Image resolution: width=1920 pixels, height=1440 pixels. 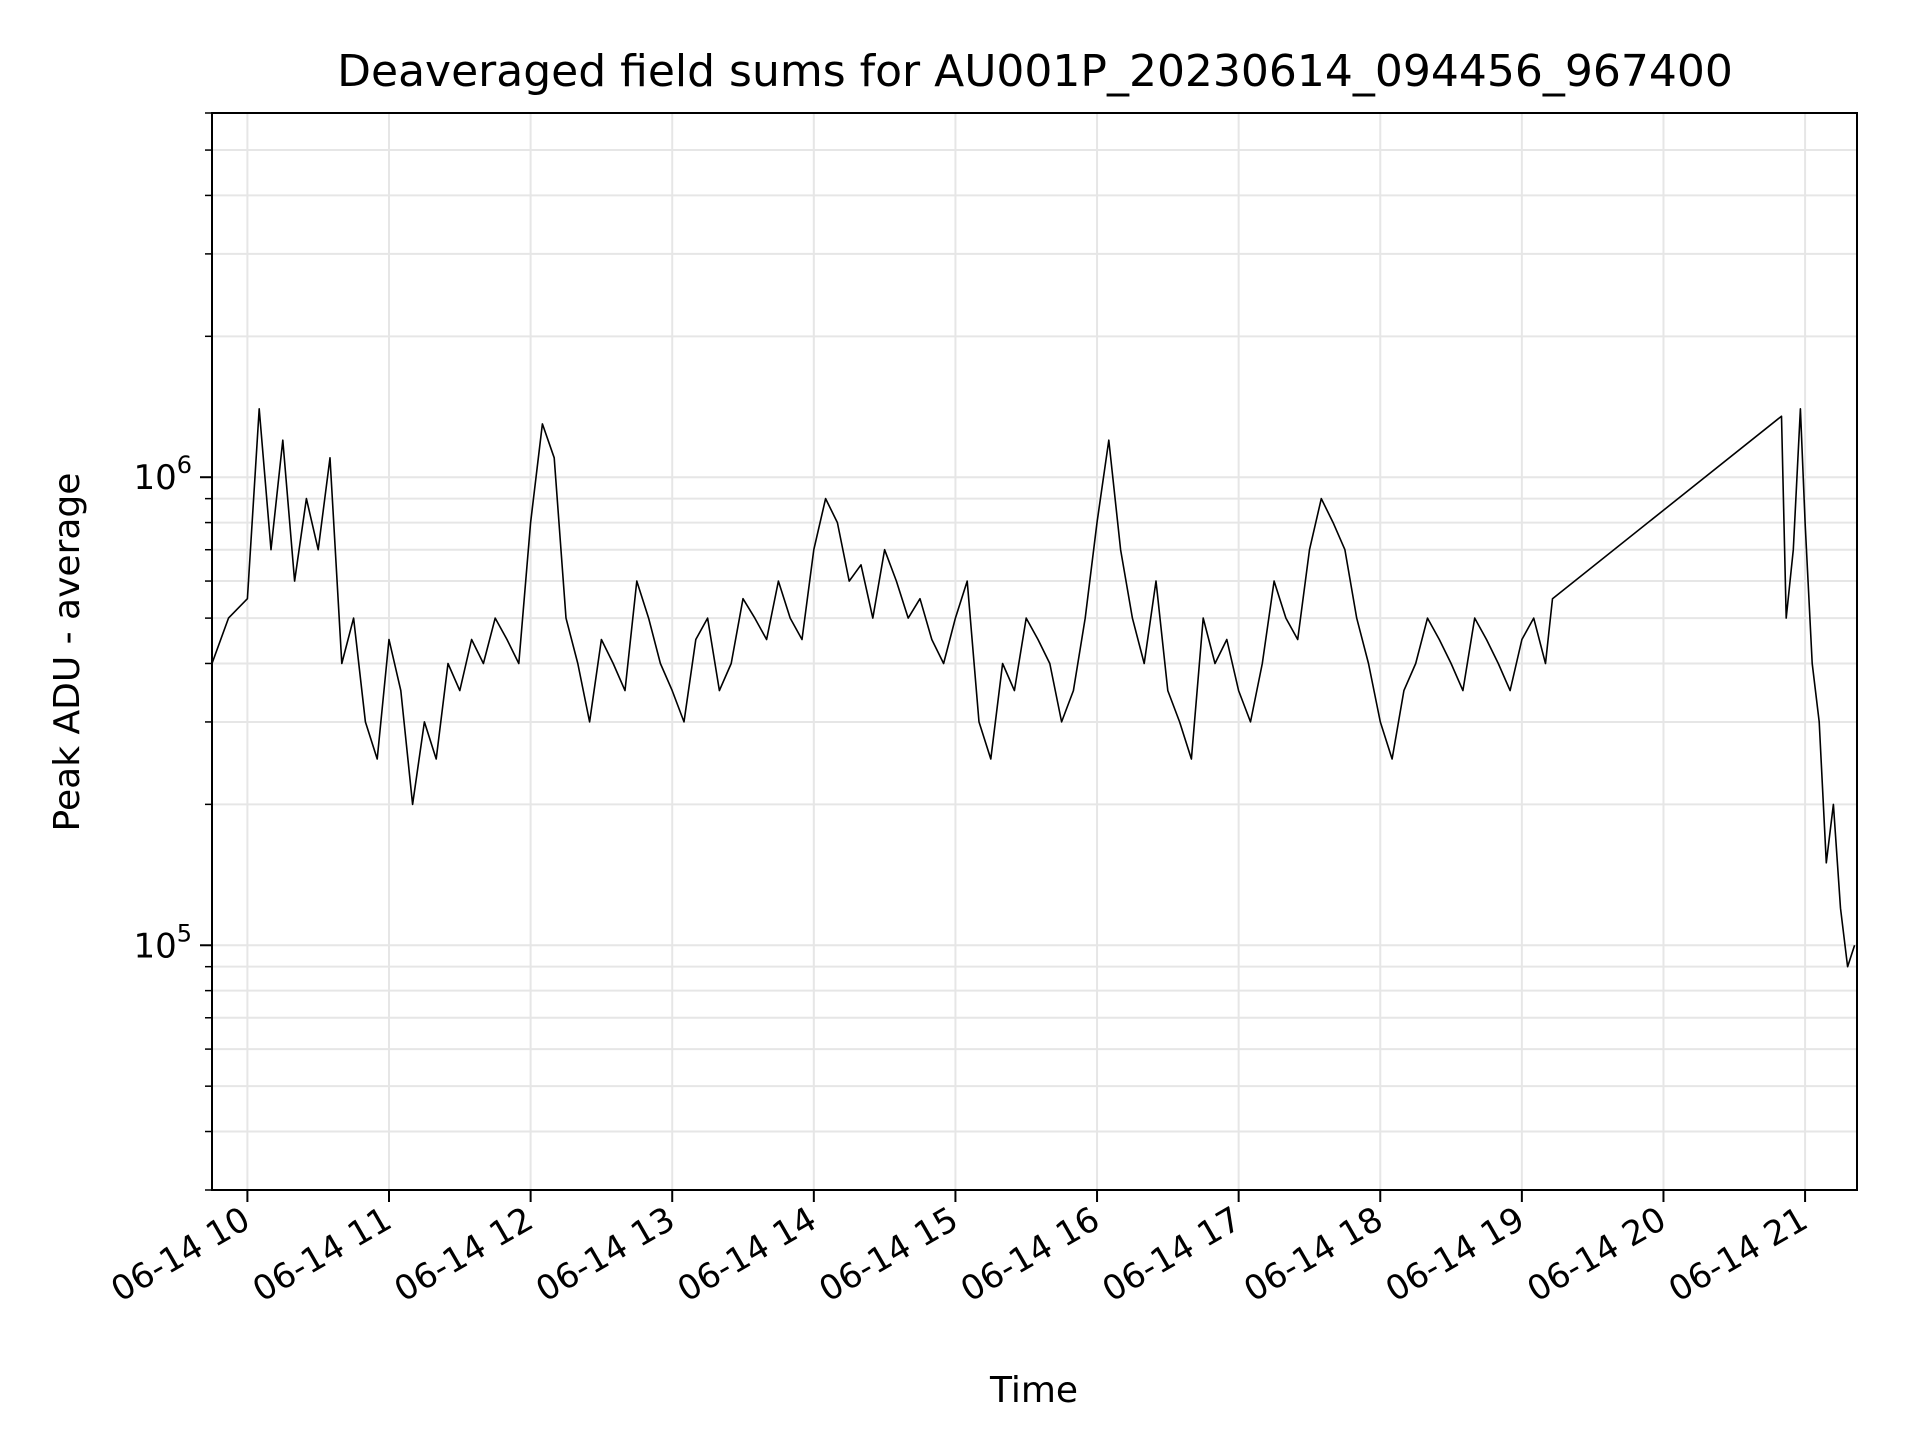 I want to click on y-tick-label: 10⁶, so click(x=162, y=474).